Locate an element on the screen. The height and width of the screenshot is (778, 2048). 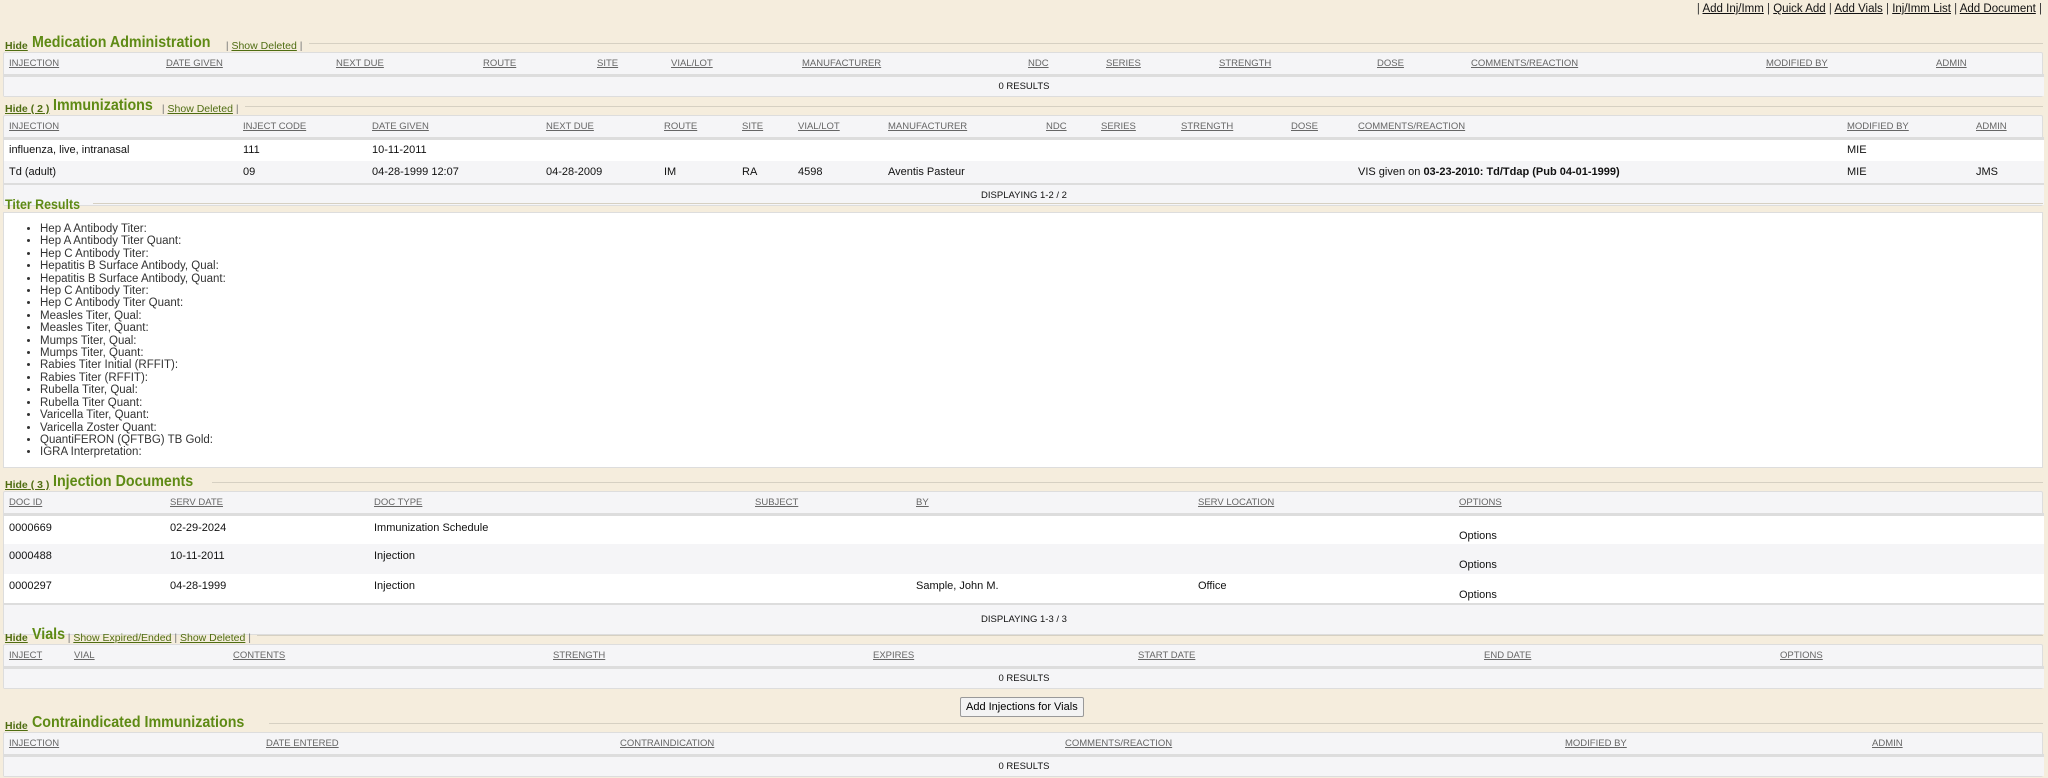
top-link-inj-imm-list: Inj/Imm List is located at coordinates (1921, 9).